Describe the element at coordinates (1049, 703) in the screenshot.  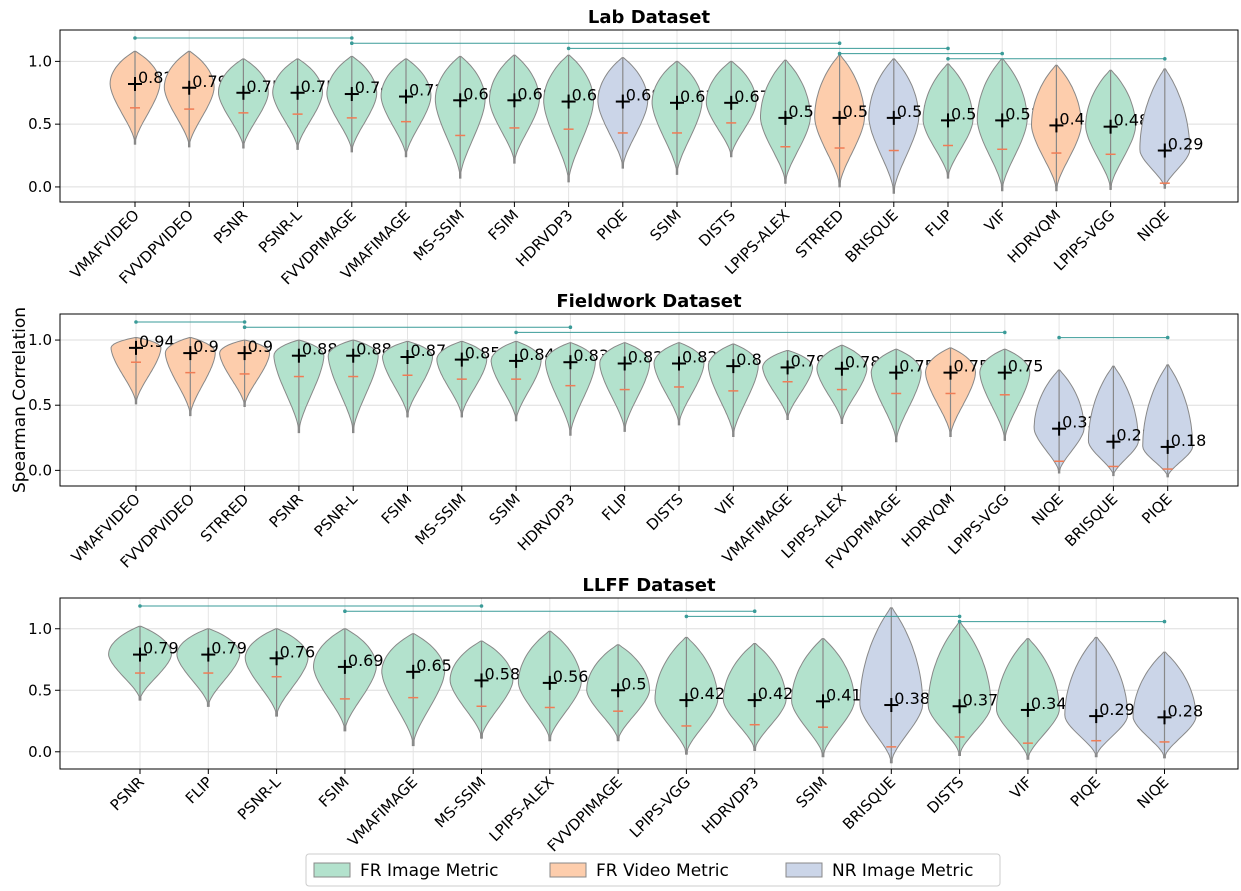
I see `value-label: 0.34` at that location.